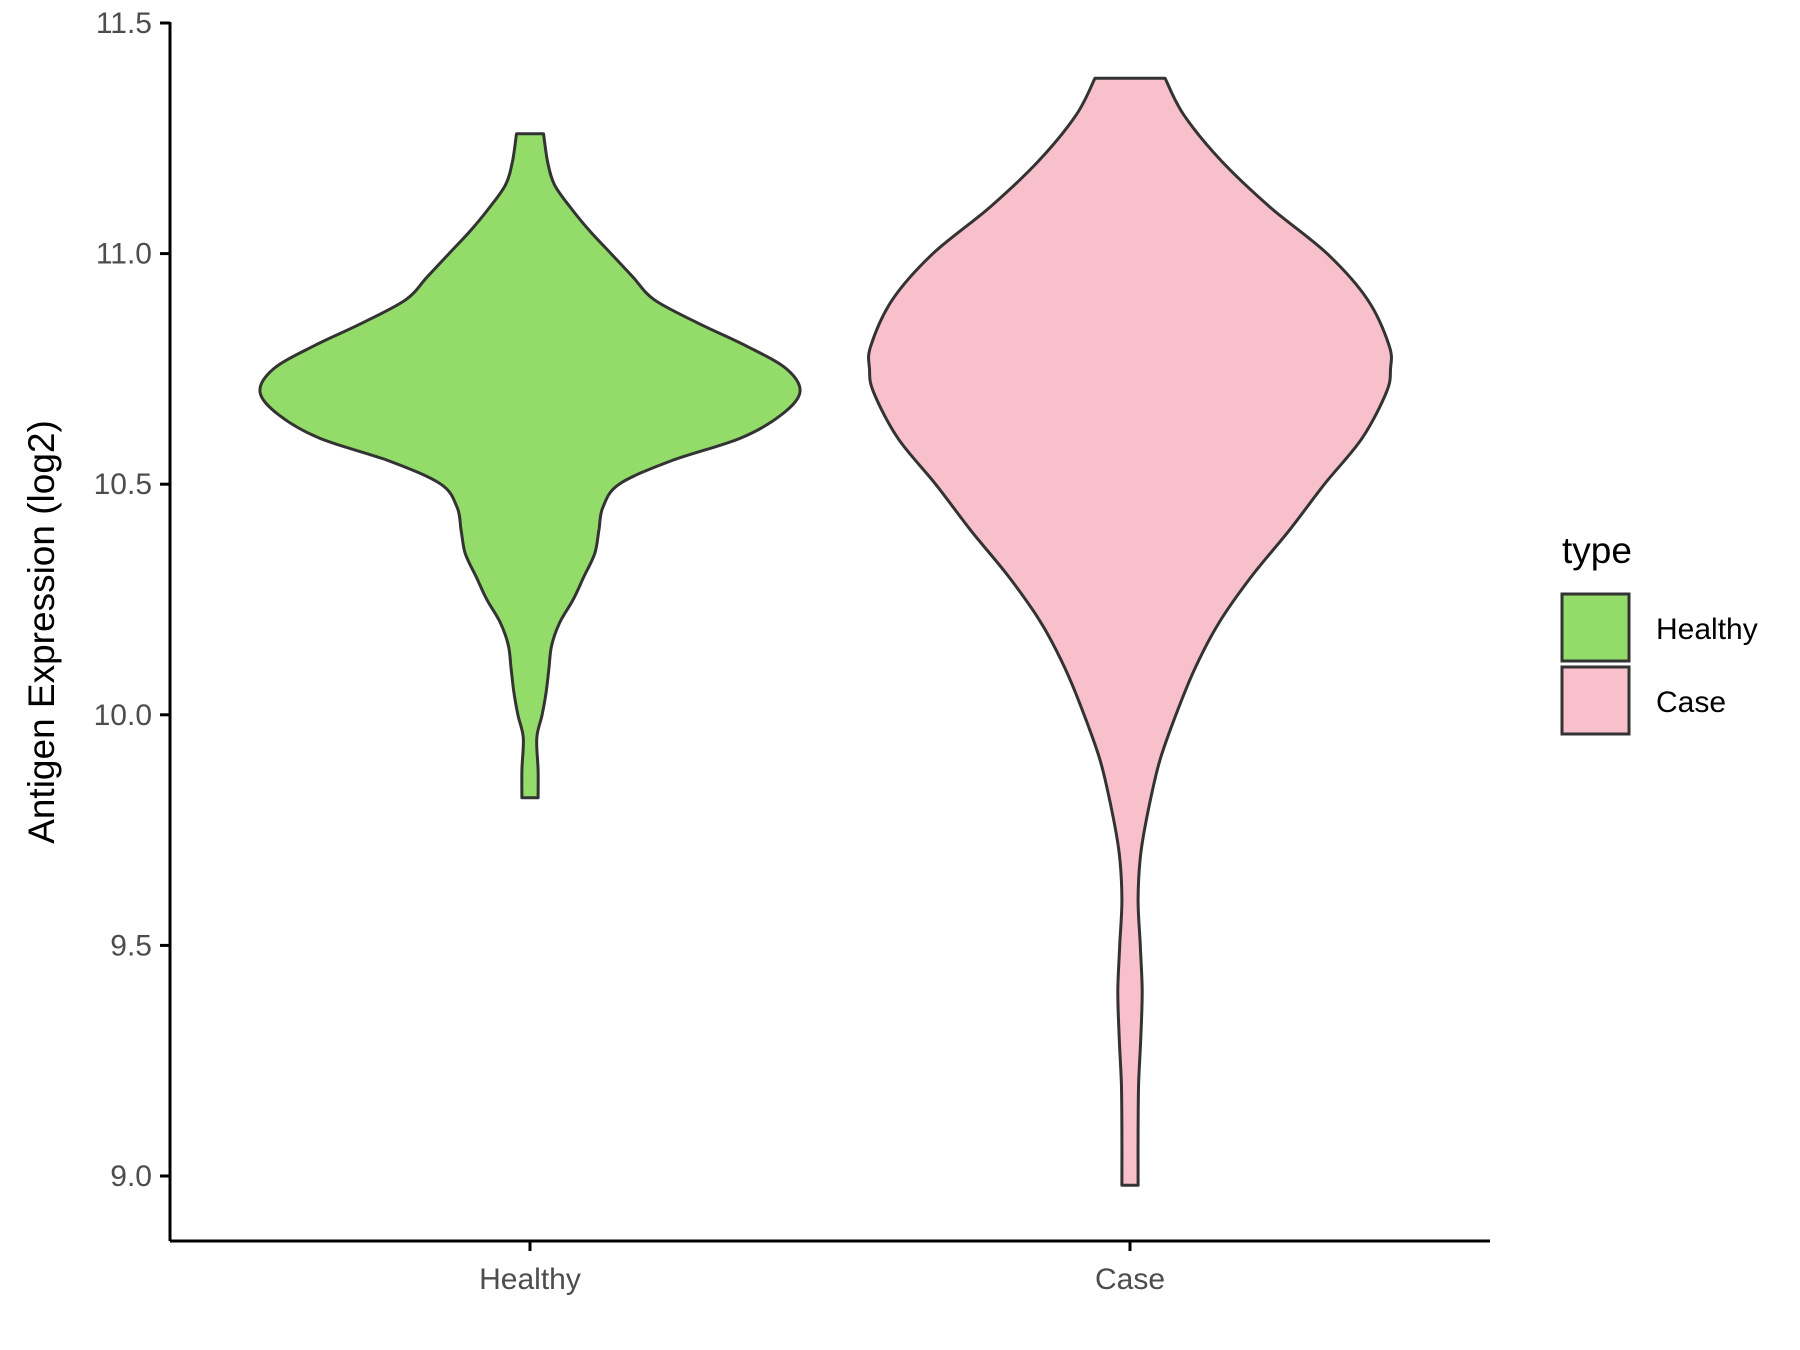 The width and height of the screenshot is (1800, 1350). Describe the element at coordinates (1597, 550) in the screenshot. I see `legend-title: type` at that location.